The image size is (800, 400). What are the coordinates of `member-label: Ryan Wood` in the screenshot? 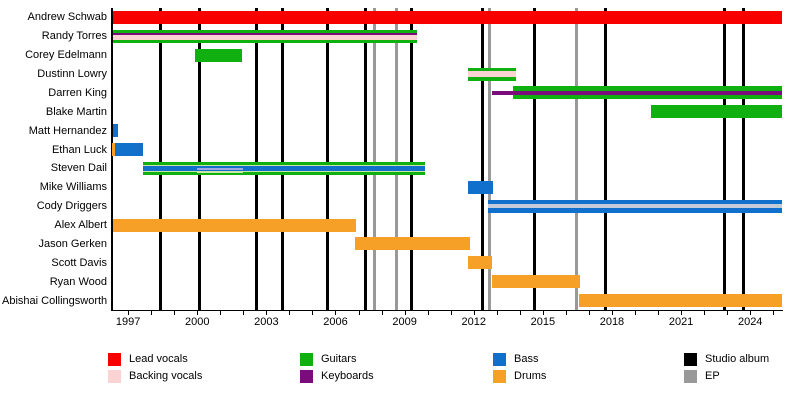 It's located at (78, 281).